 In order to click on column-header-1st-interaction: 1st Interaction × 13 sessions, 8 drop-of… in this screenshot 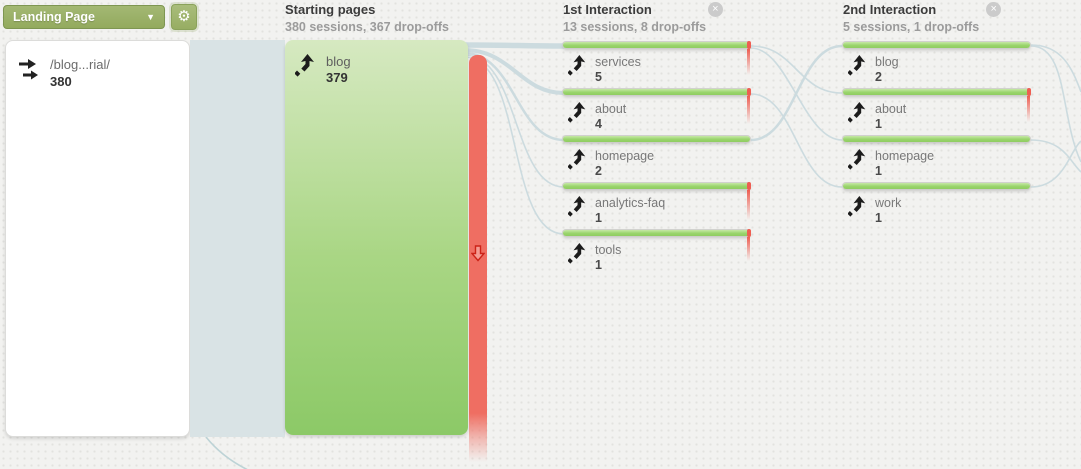, I will do `click(698, 18)`.